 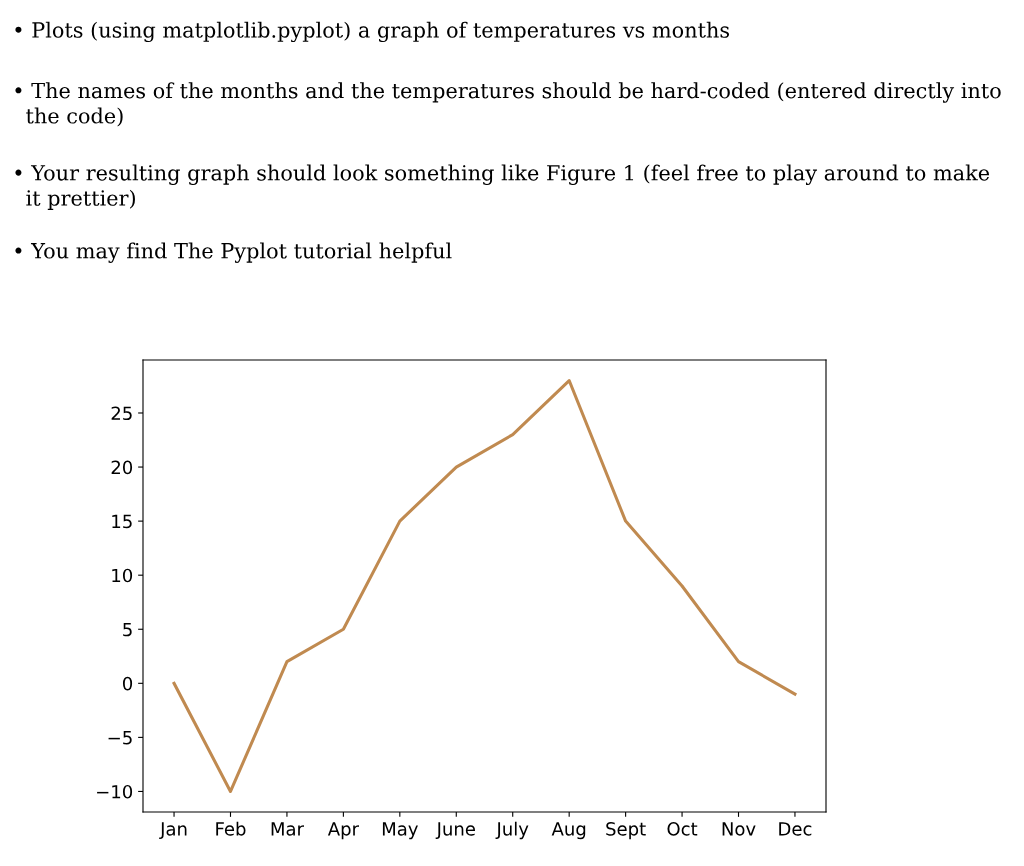 What do you see at coordinates (122, 467) in the screenshot?
I see `y-tick-label: 20` at bounding box center [122, 467].